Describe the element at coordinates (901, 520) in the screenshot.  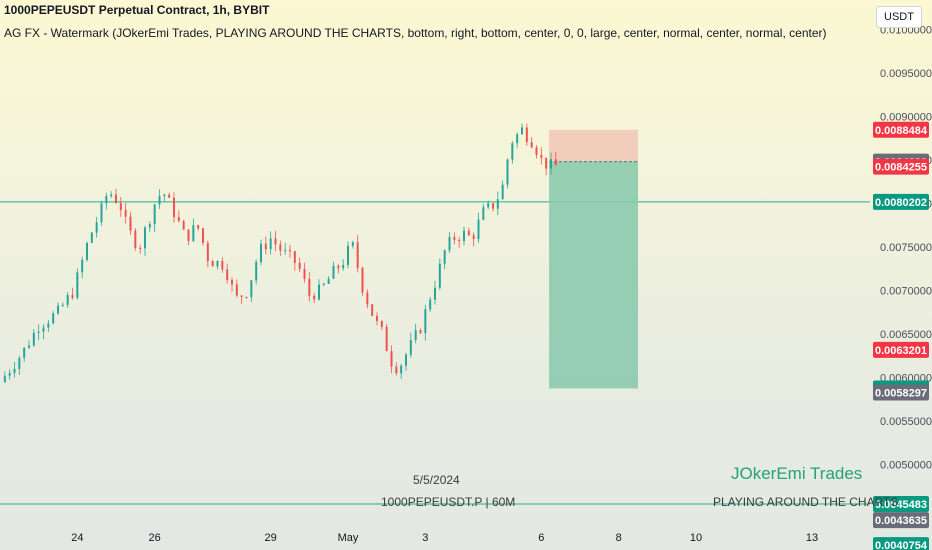
I see `price-badge-8: 0.0043635` at that location.